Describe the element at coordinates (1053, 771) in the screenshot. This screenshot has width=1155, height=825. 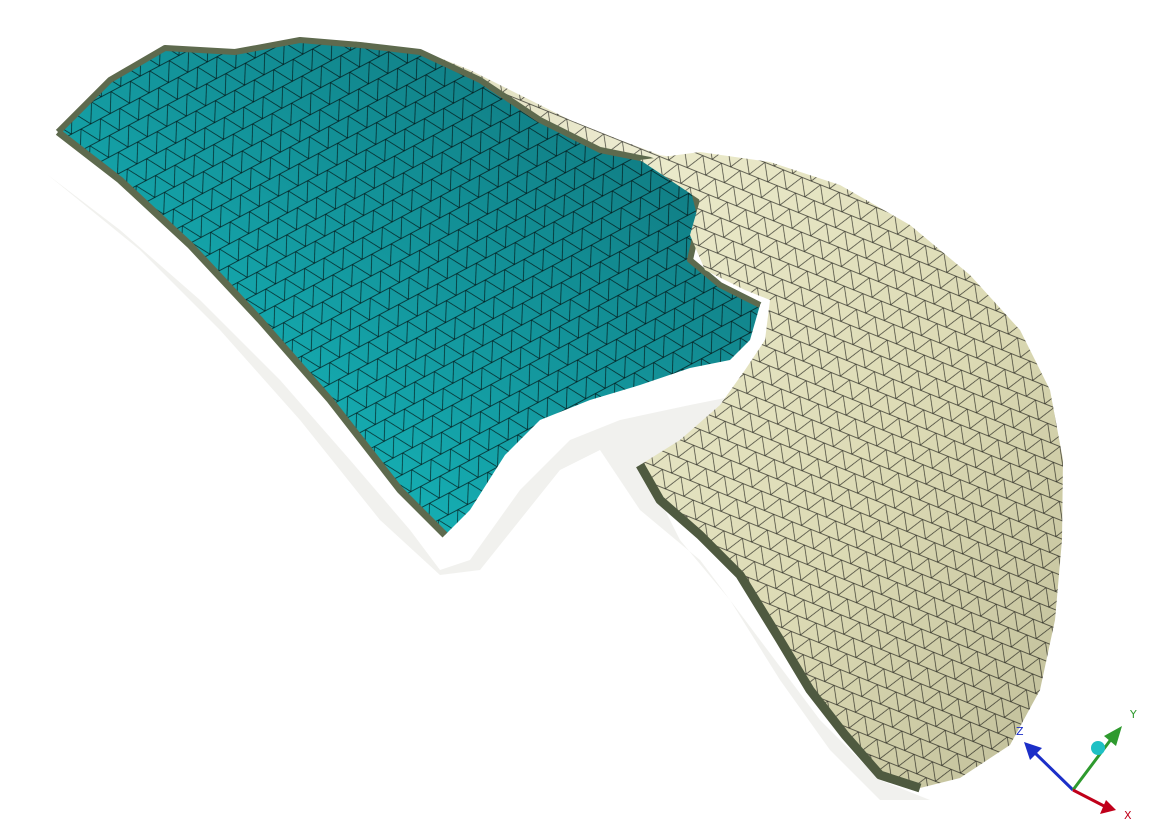
I see `z-axis-line` at that location.